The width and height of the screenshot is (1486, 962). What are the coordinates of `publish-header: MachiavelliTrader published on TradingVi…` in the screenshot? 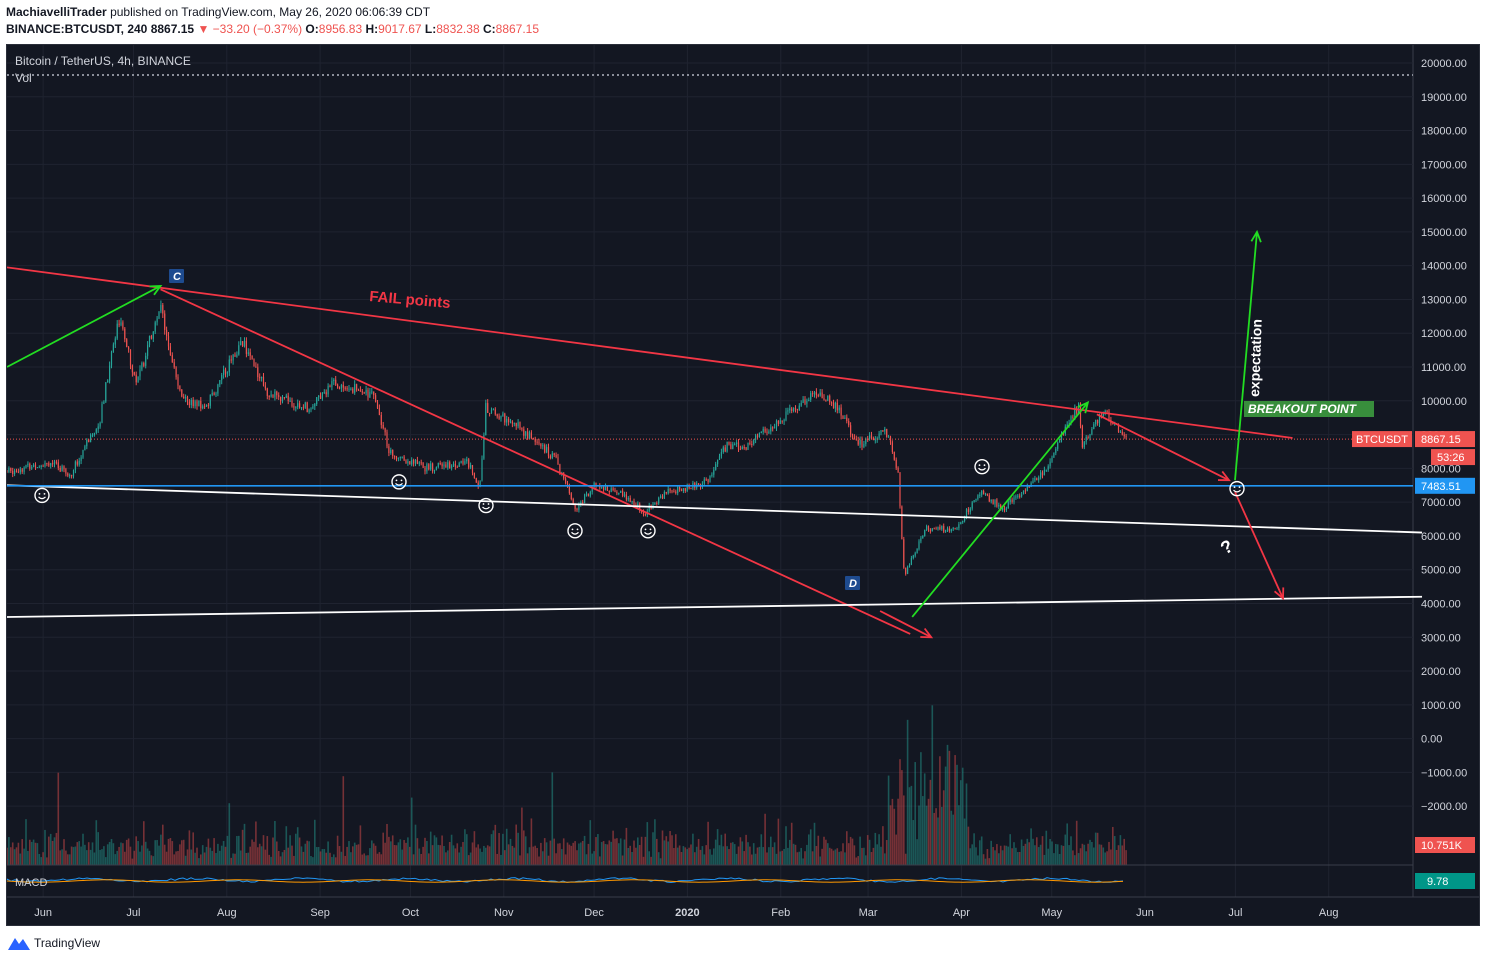 It's located at (218, 12).